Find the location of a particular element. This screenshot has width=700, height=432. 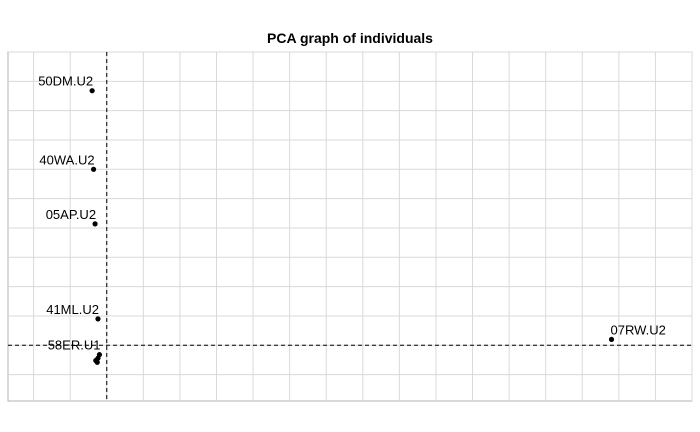

chart-title: PCA graph of individuals is located at coordinates (350, 38).